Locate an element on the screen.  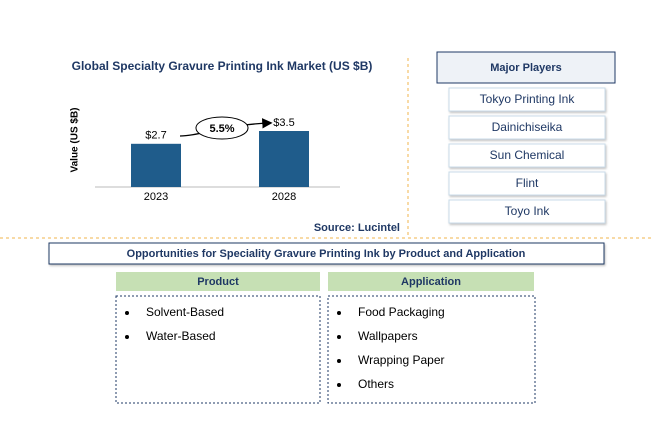
opportunities-header is located at coordinates (326, 253).